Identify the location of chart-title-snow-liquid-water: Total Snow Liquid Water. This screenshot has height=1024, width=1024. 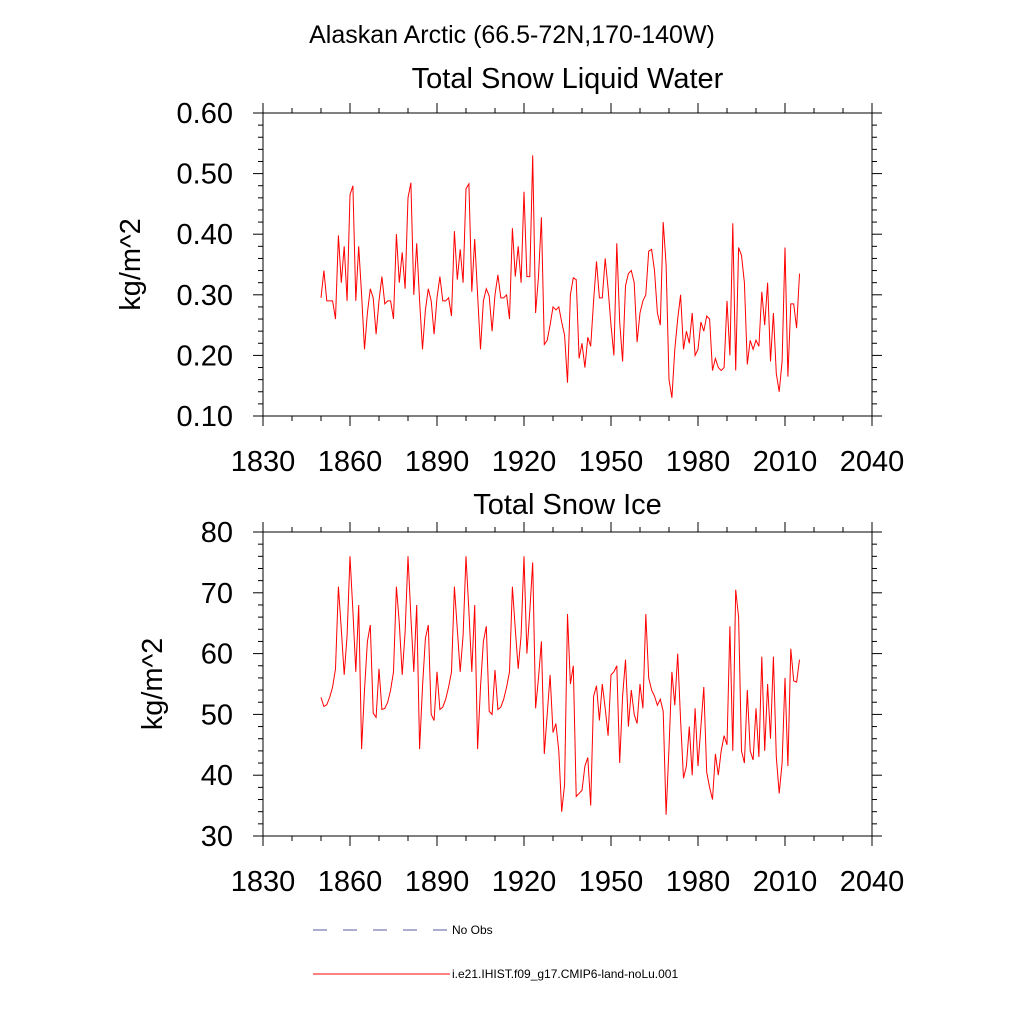
(568, 79).